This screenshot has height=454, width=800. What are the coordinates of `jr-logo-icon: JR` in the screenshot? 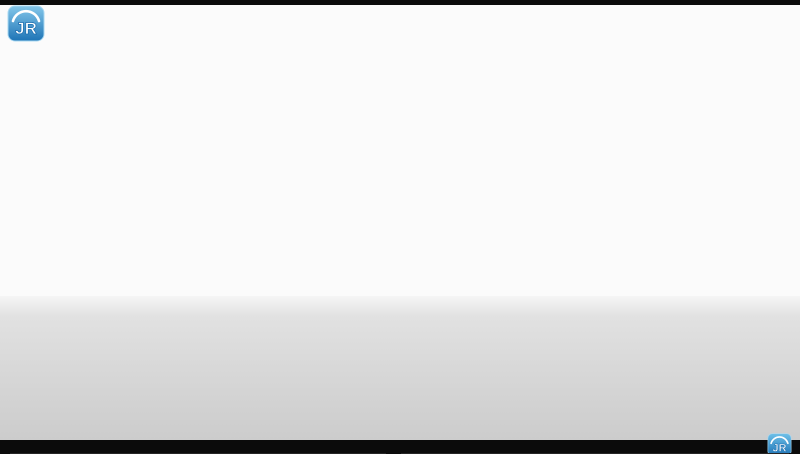 It's located at (26, 23).